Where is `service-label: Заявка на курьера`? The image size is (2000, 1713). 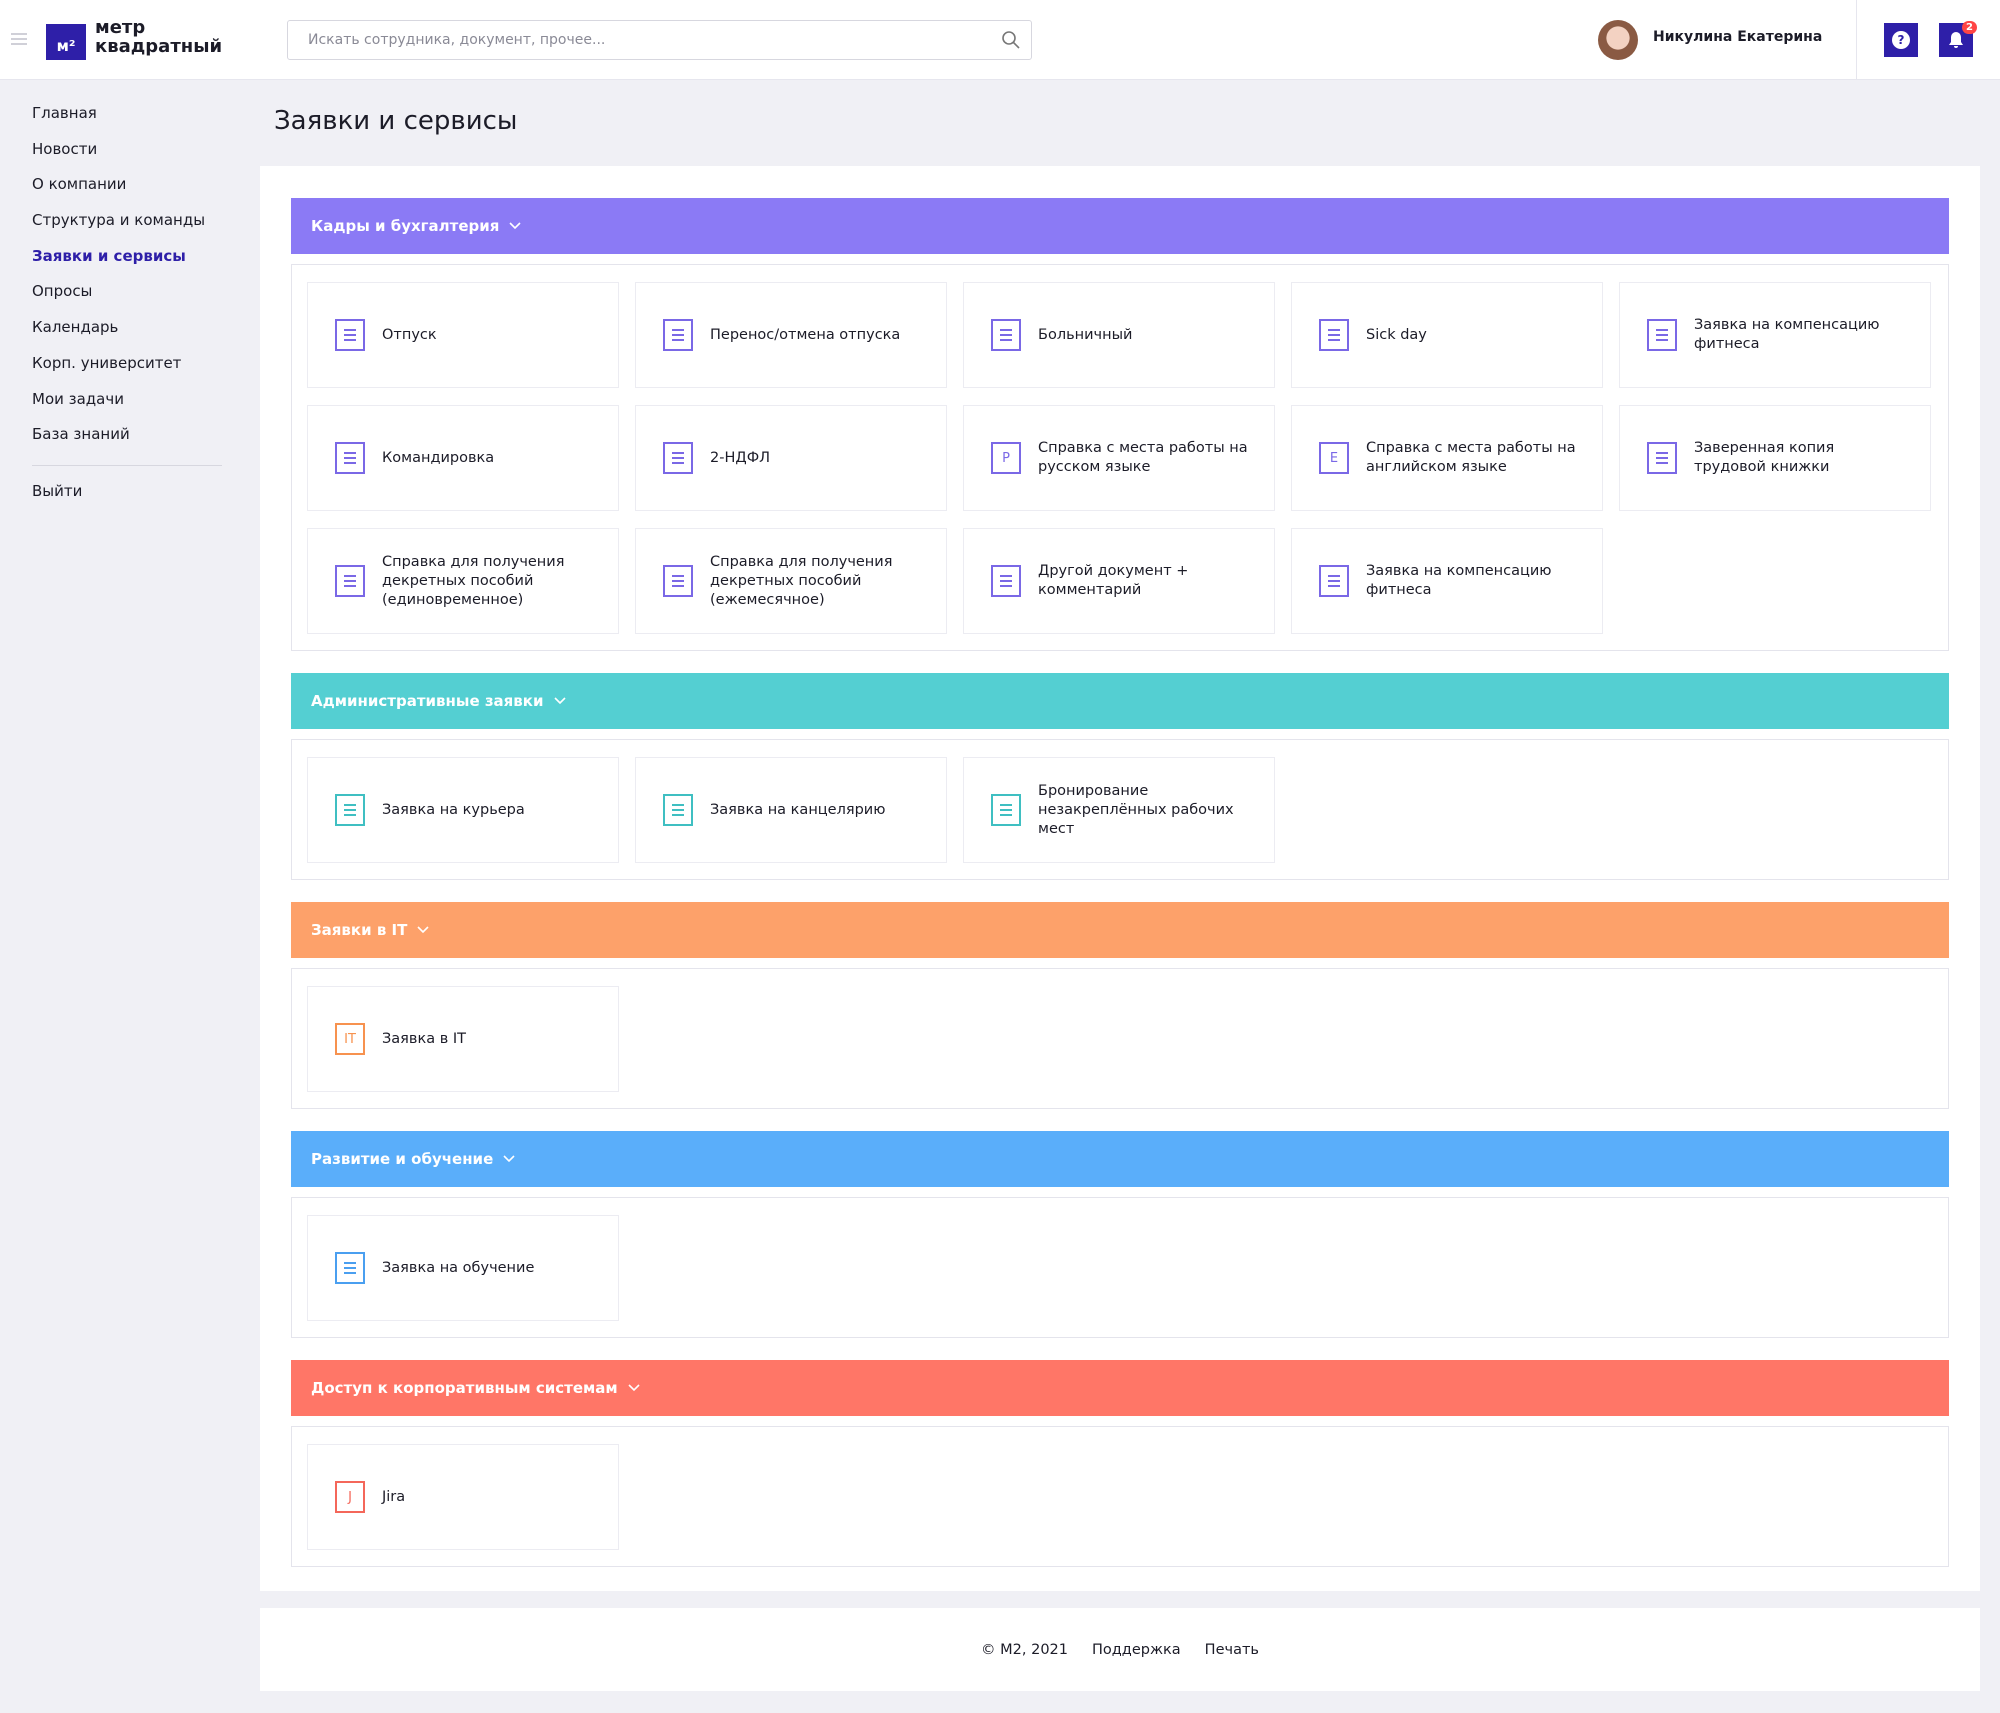
service-label: Заявка на курьера is located at coordinates (453, 809).